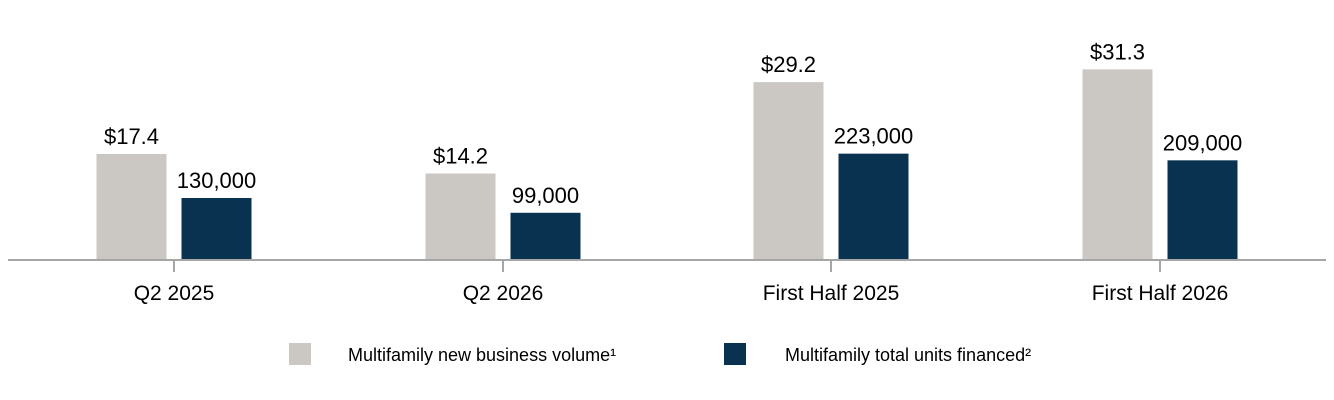  Describe the element at coordinates (788, 64) in the screenshot. I see `data-label-volume-2: $29.2` at that location.